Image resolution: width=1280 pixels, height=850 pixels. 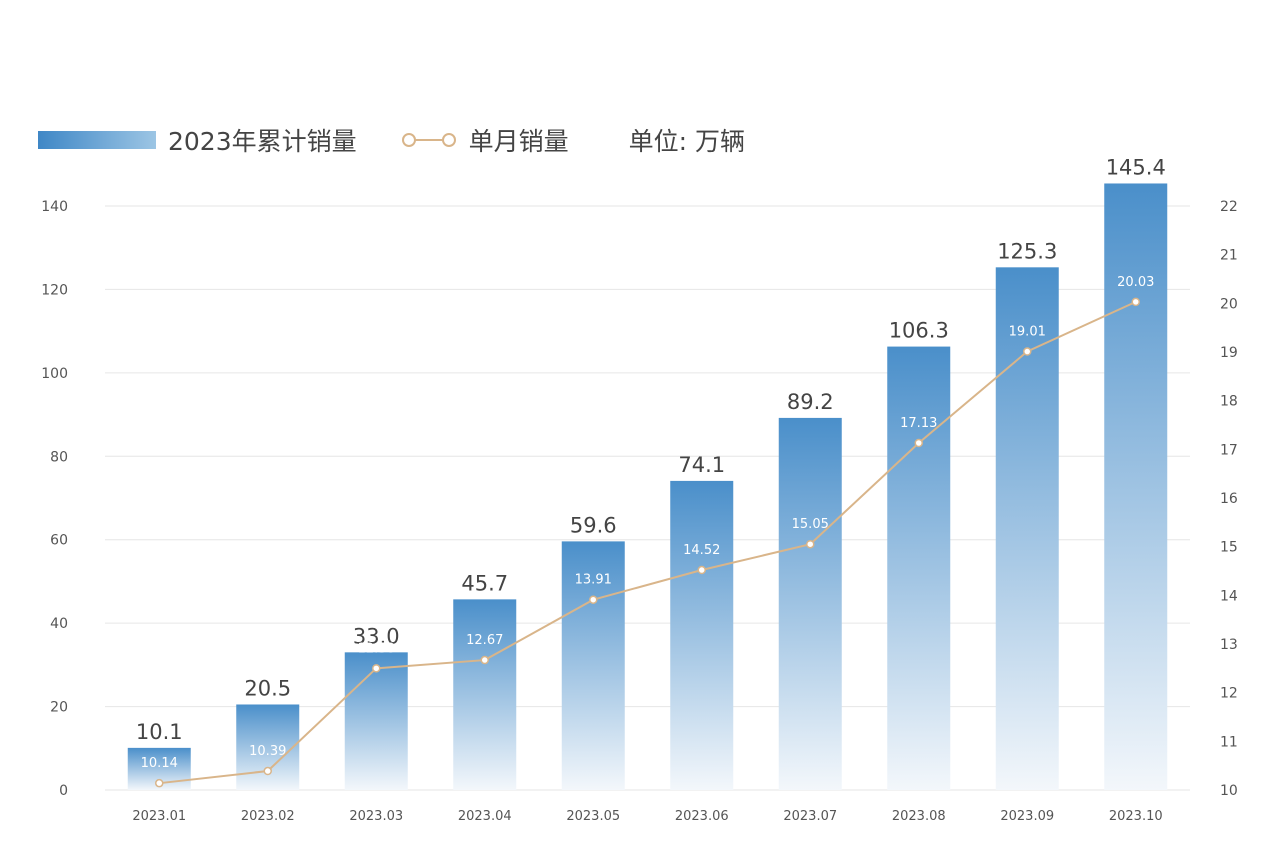 I want to click on x-tick-label: 2023.02, so click(x=268, y=816).